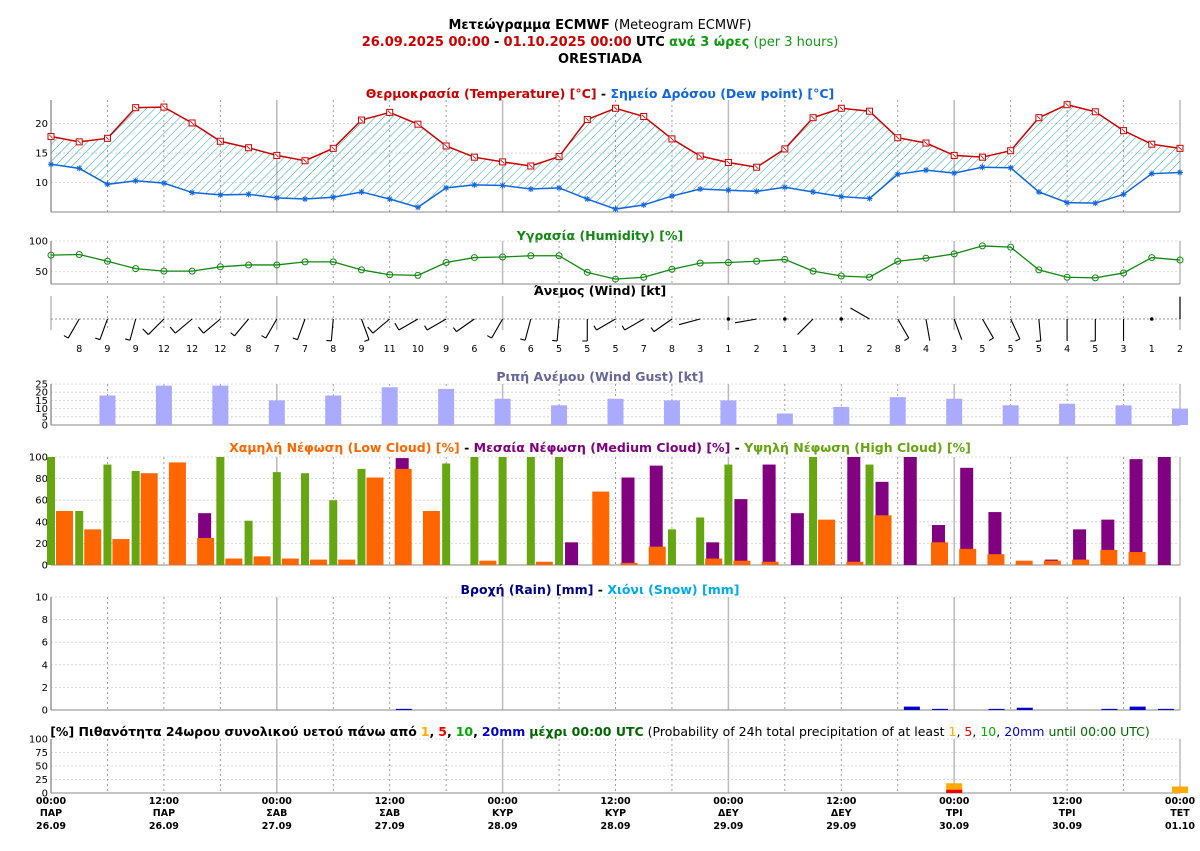  What do you see at coordinates (527, 589) in the screenshot?
I see `rain-legend: Βροχή (Rain) [mm]` at bounding box center [527, 589].